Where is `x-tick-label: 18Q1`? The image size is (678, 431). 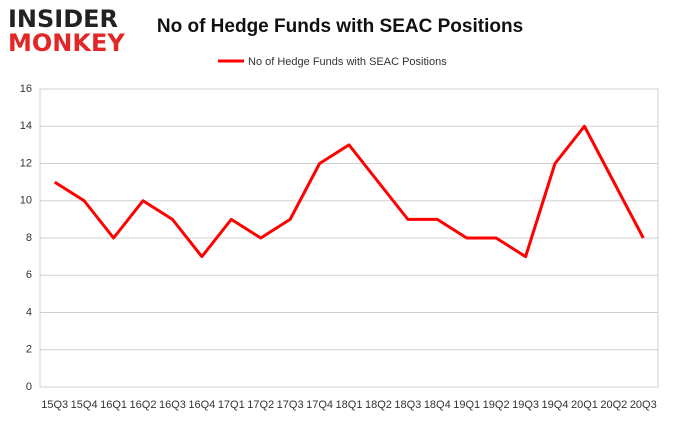
x-tick-label: 18Q1 is located at coordinates (349, 405).